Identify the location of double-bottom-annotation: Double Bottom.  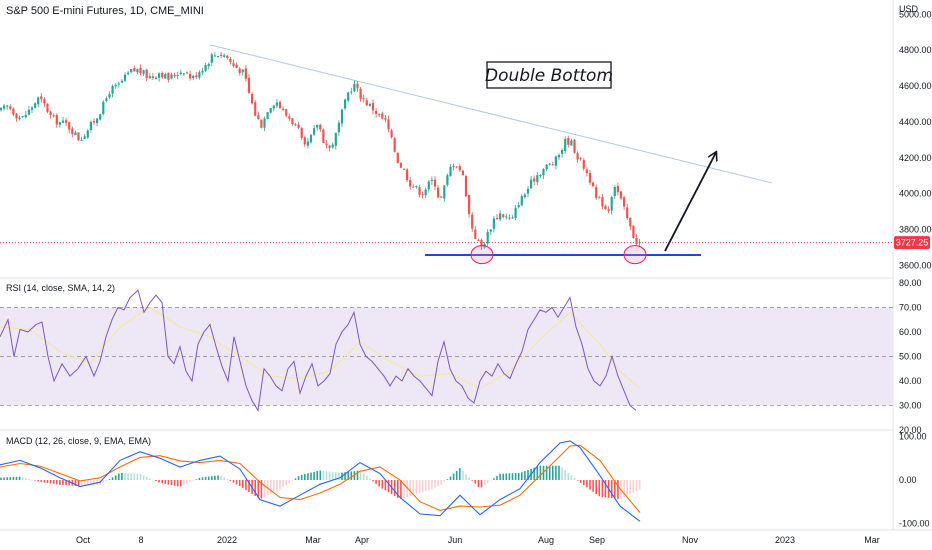
(549, 75).